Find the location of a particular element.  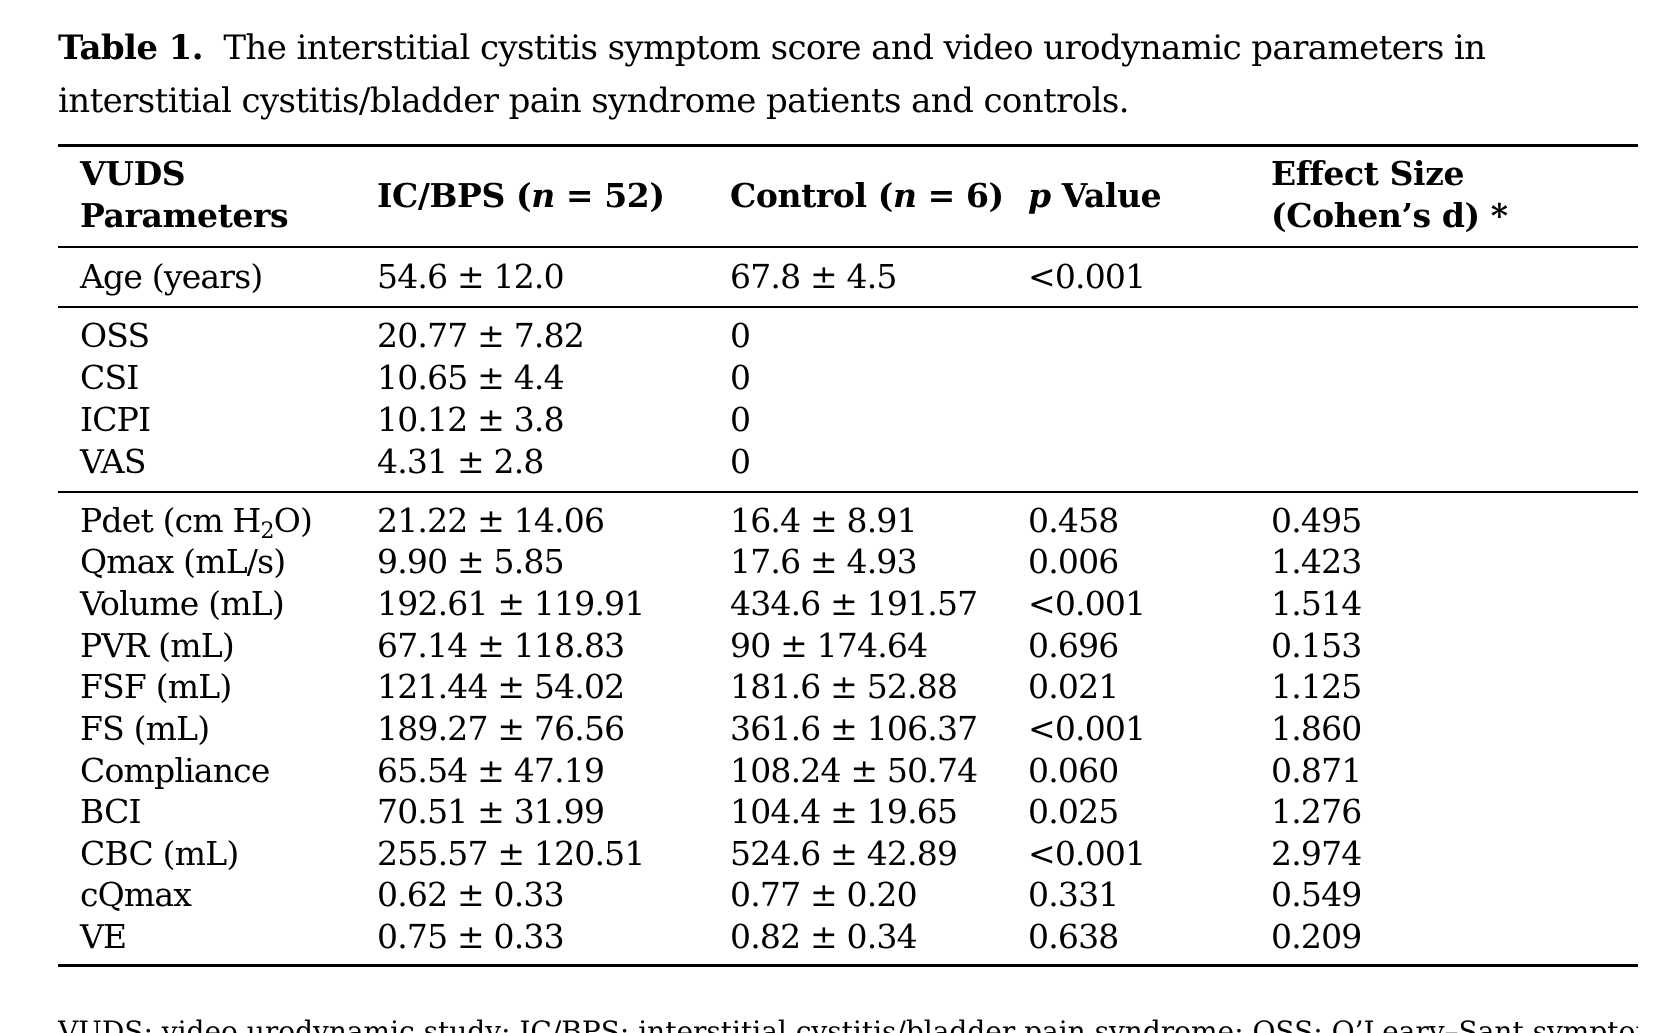

cell-icbps: 121.44 ± 54.02 is located at coordinates (501, 686).